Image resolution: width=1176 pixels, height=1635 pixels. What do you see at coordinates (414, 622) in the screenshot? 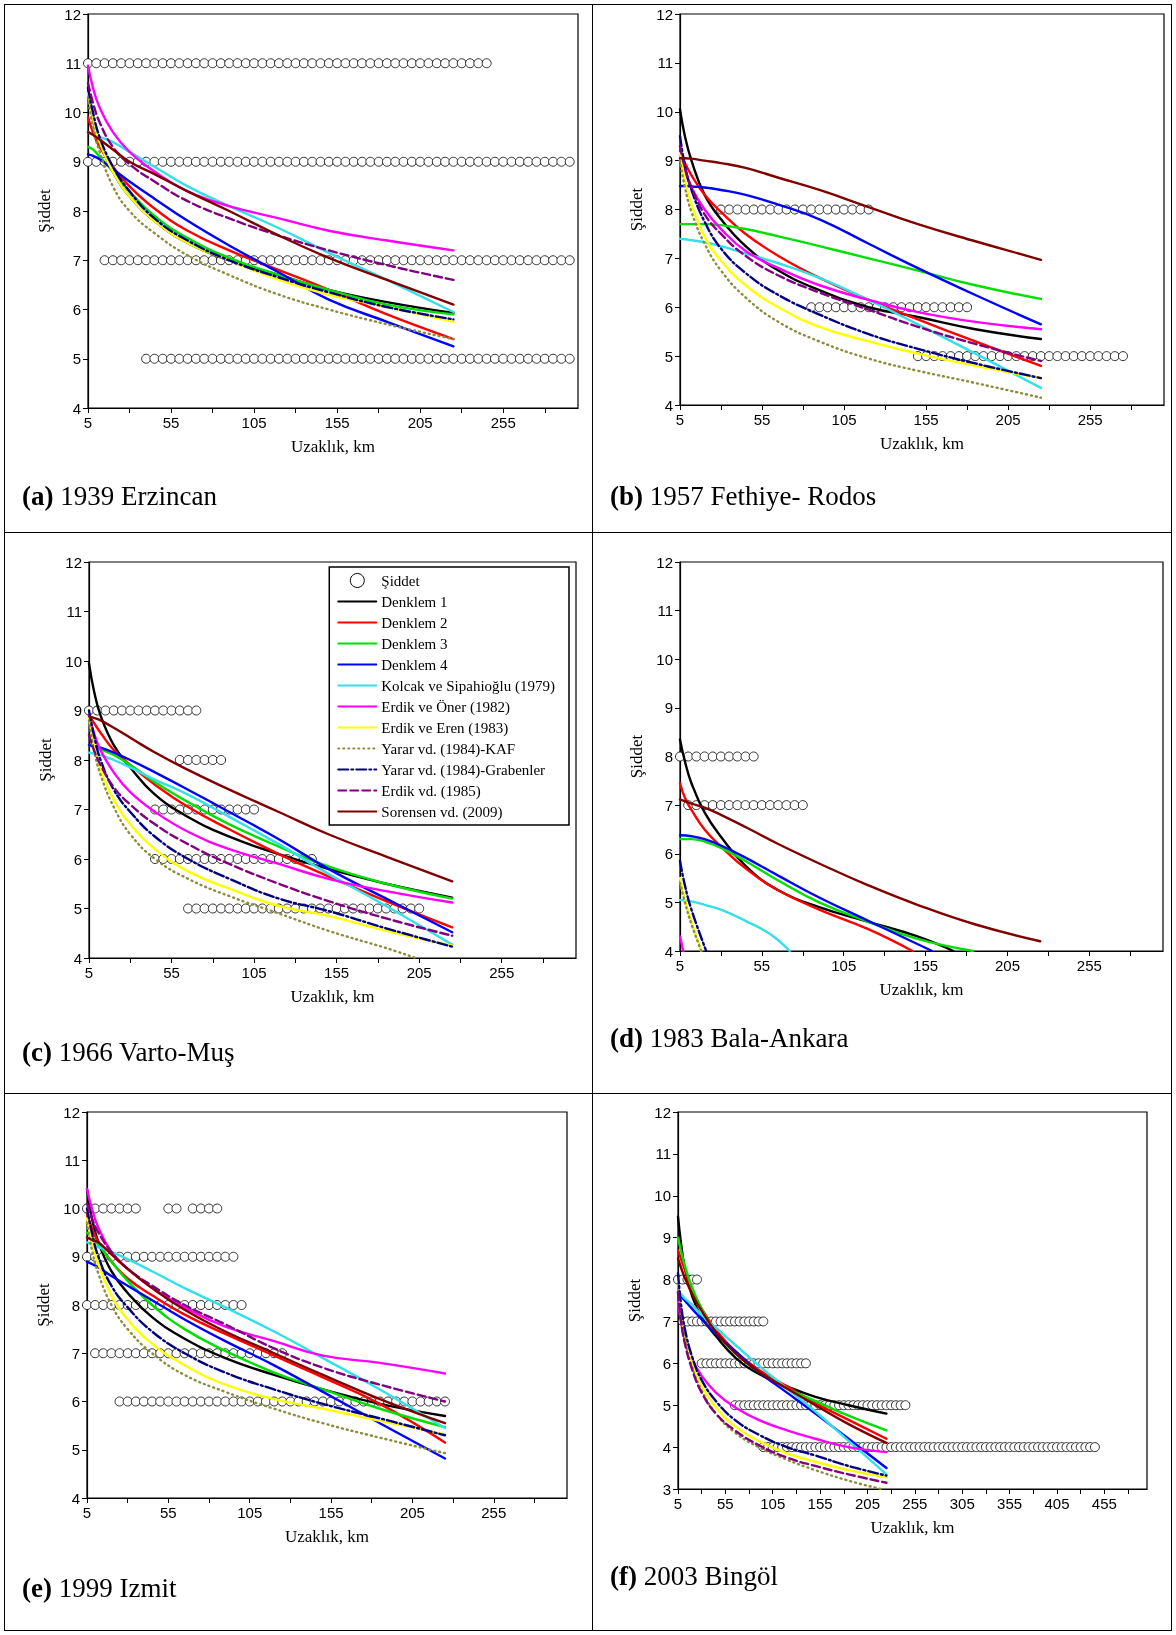
I see `legend-label: Denklem 2` at bounding box center [414, 622].